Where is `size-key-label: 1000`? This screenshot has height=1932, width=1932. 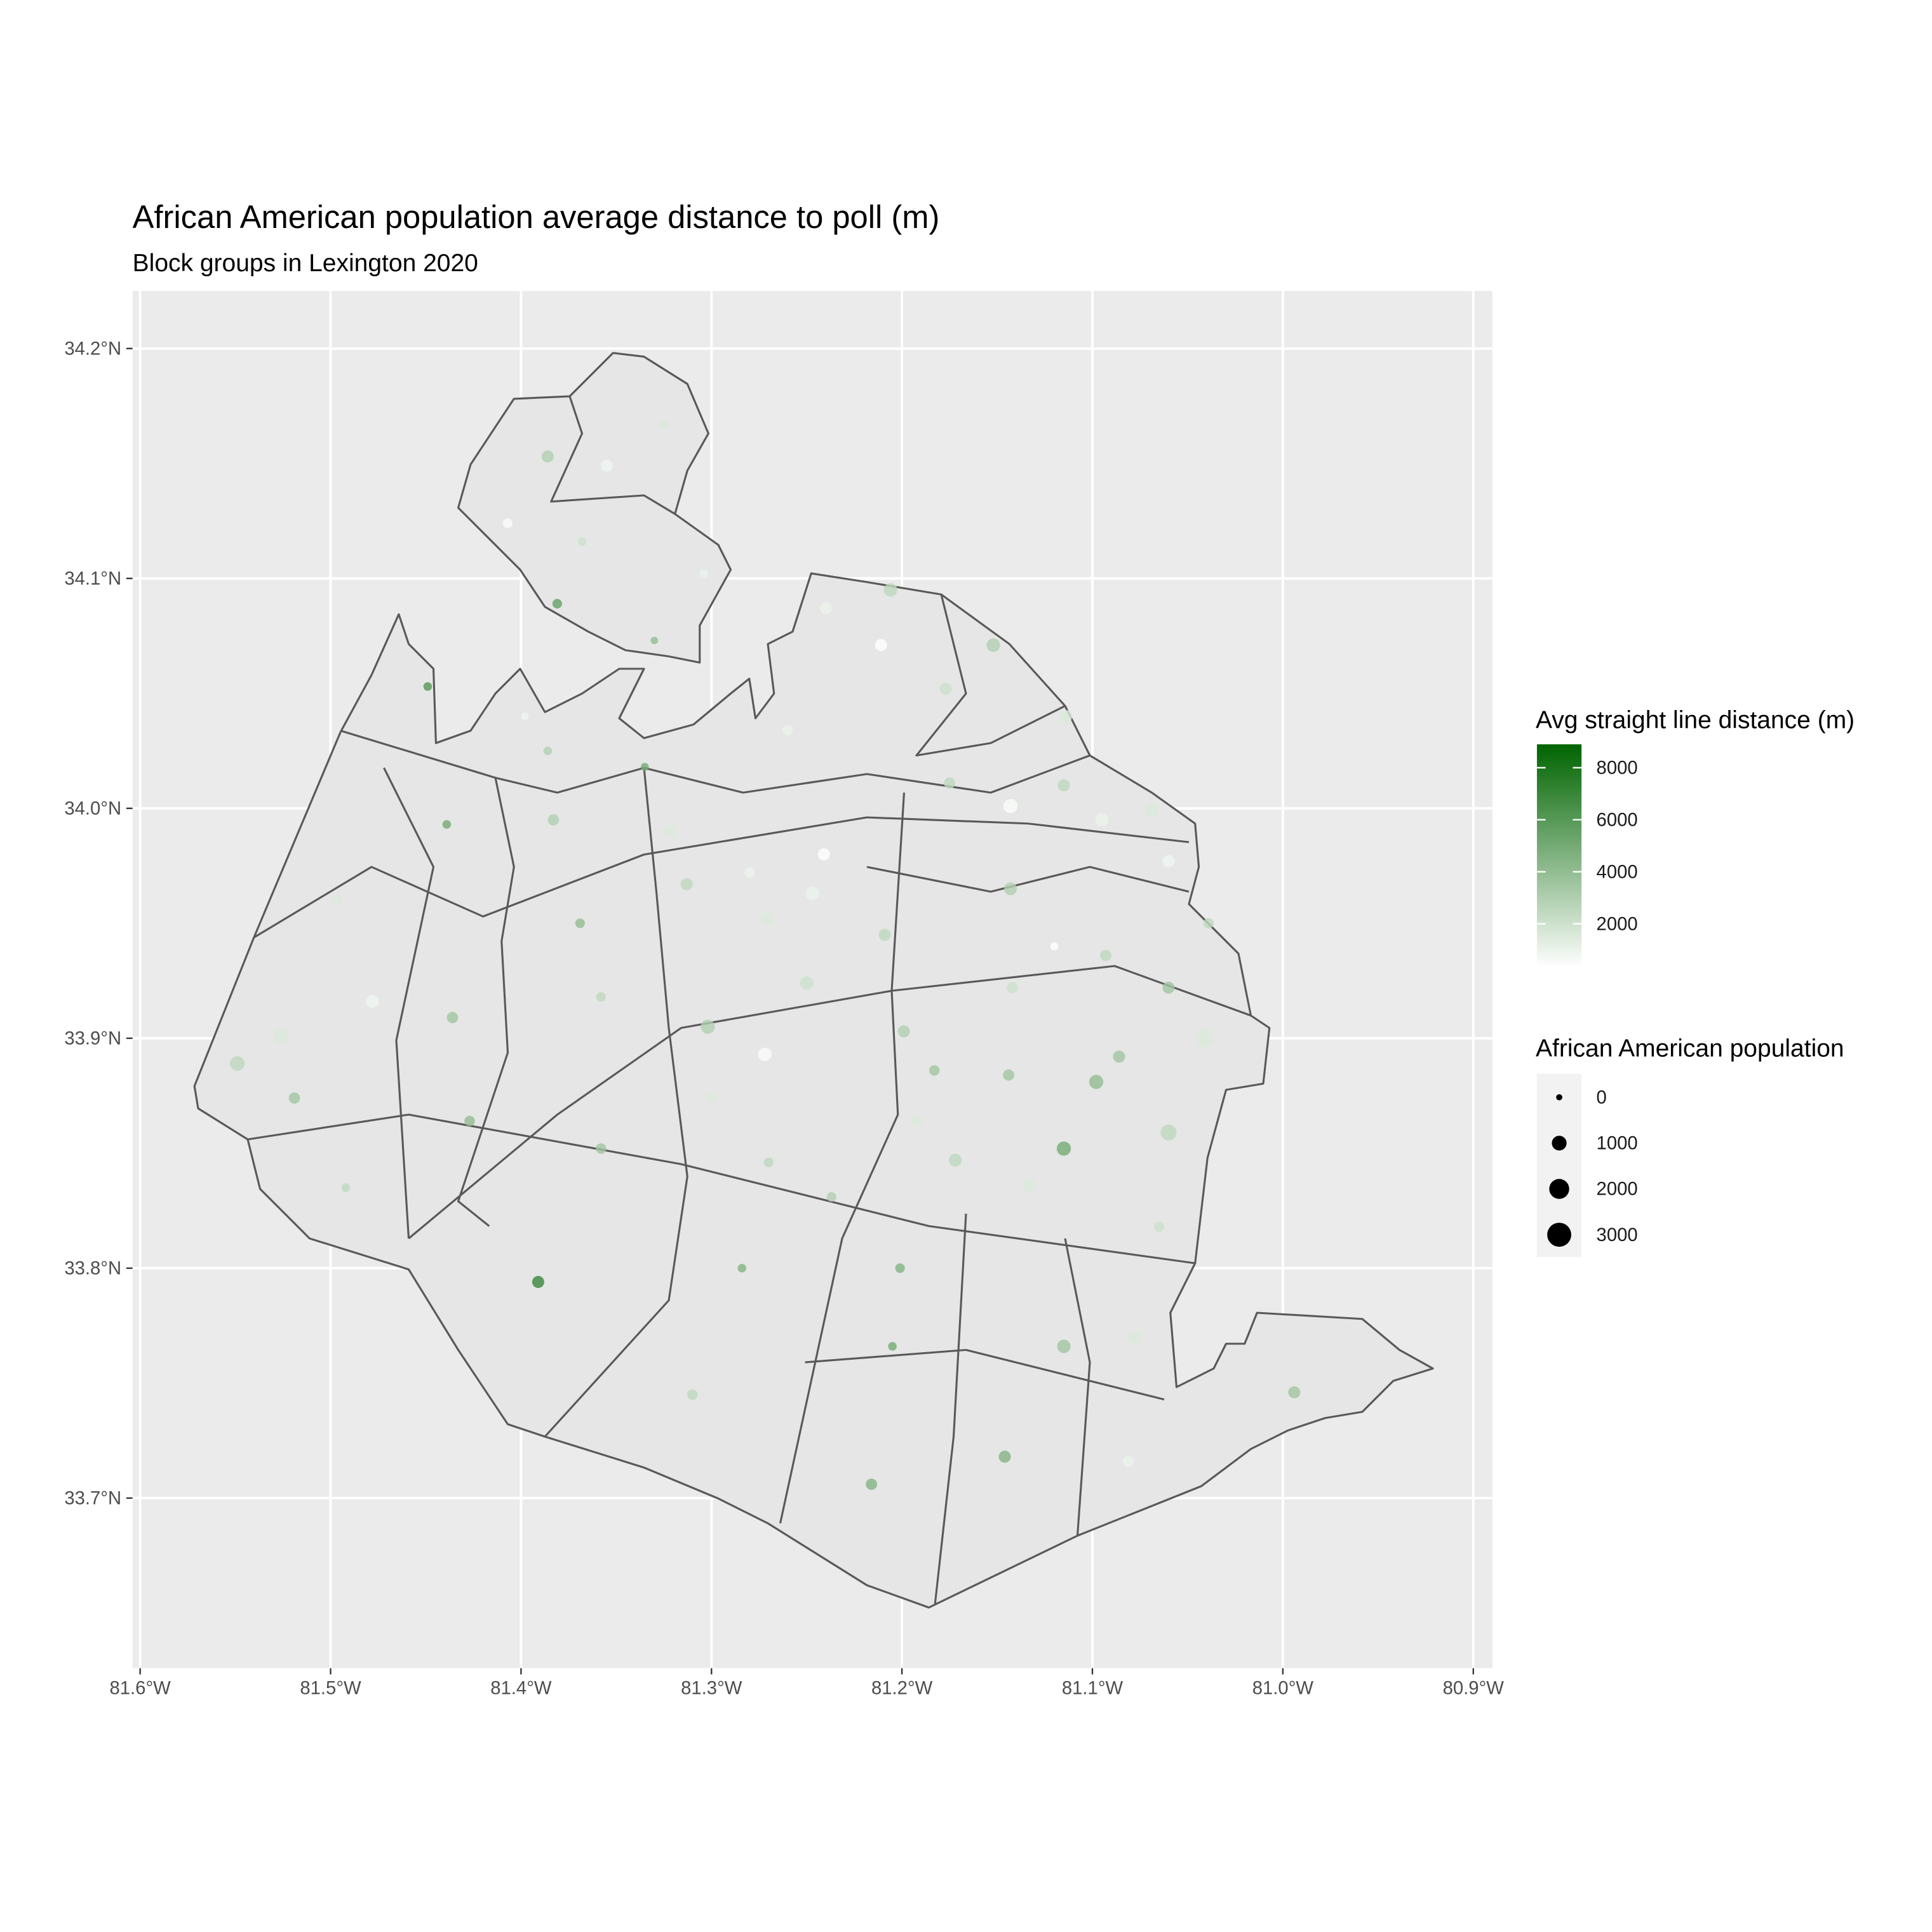
size-key-label: 1000 is located at coordinates (1617, 1144).